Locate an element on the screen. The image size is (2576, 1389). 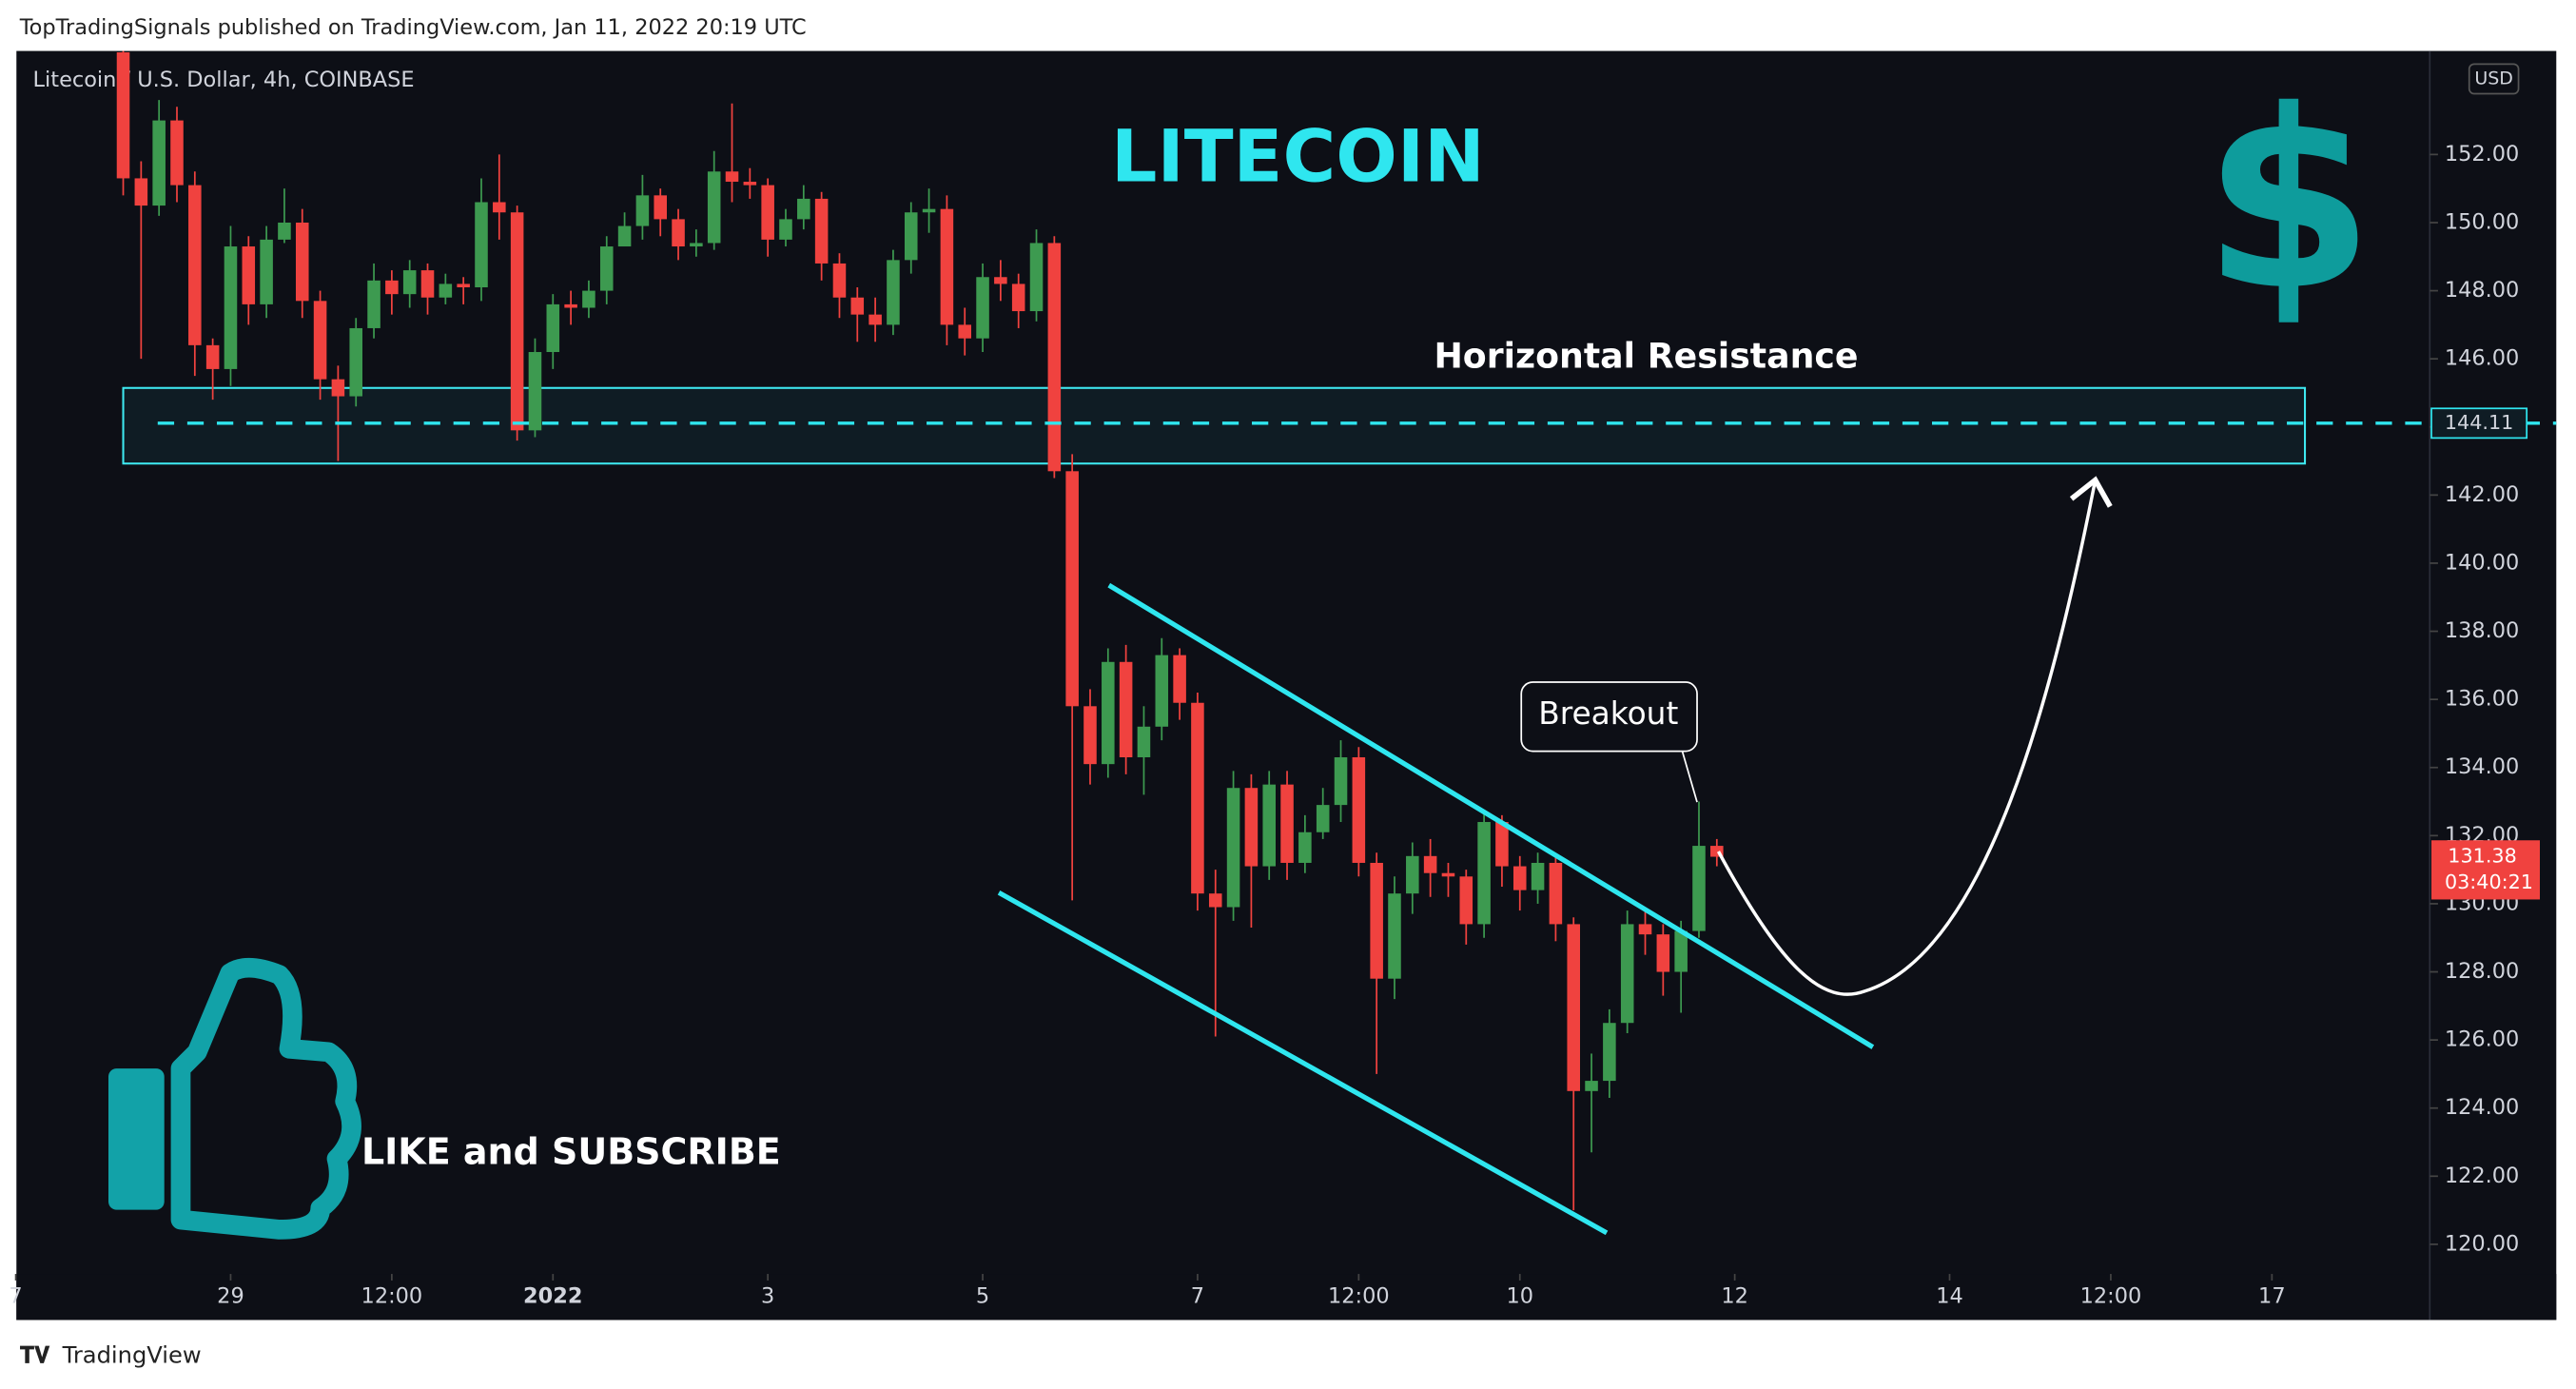
x-tick-label: 10 is located at coordinates (1520, 1296).